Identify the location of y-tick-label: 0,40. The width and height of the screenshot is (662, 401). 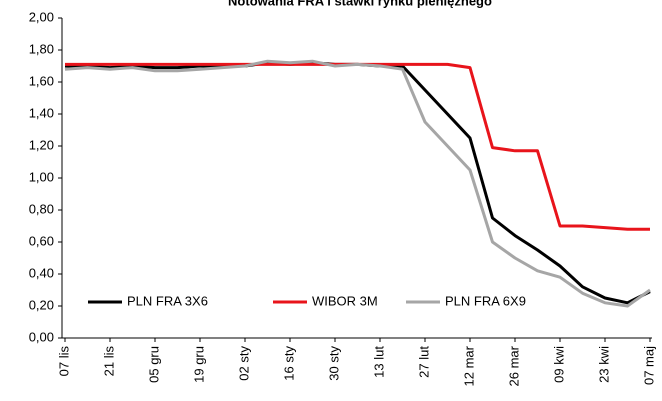
(41, 272).